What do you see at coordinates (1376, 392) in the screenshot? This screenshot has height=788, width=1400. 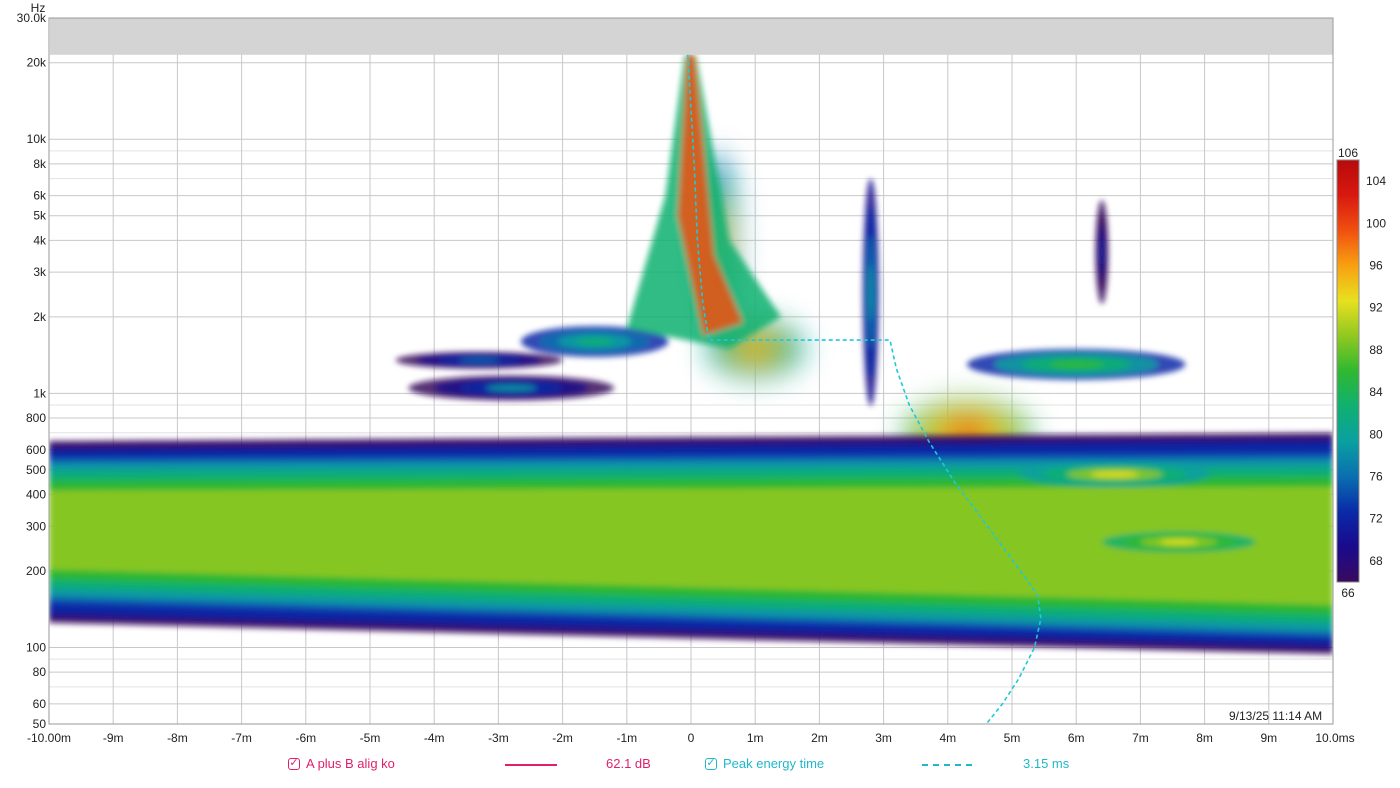 I see `colorbar-tick-label: 84` at bounding box center [1376, 392].